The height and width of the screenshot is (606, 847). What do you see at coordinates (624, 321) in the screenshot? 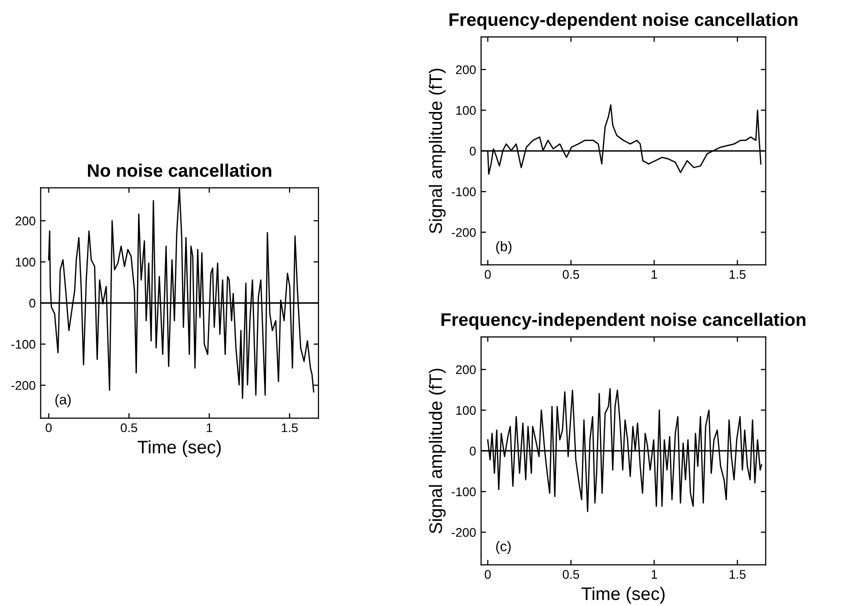
I see `chart-title: Frequency-independent noise cancellation` at bounding box center [624, 321].